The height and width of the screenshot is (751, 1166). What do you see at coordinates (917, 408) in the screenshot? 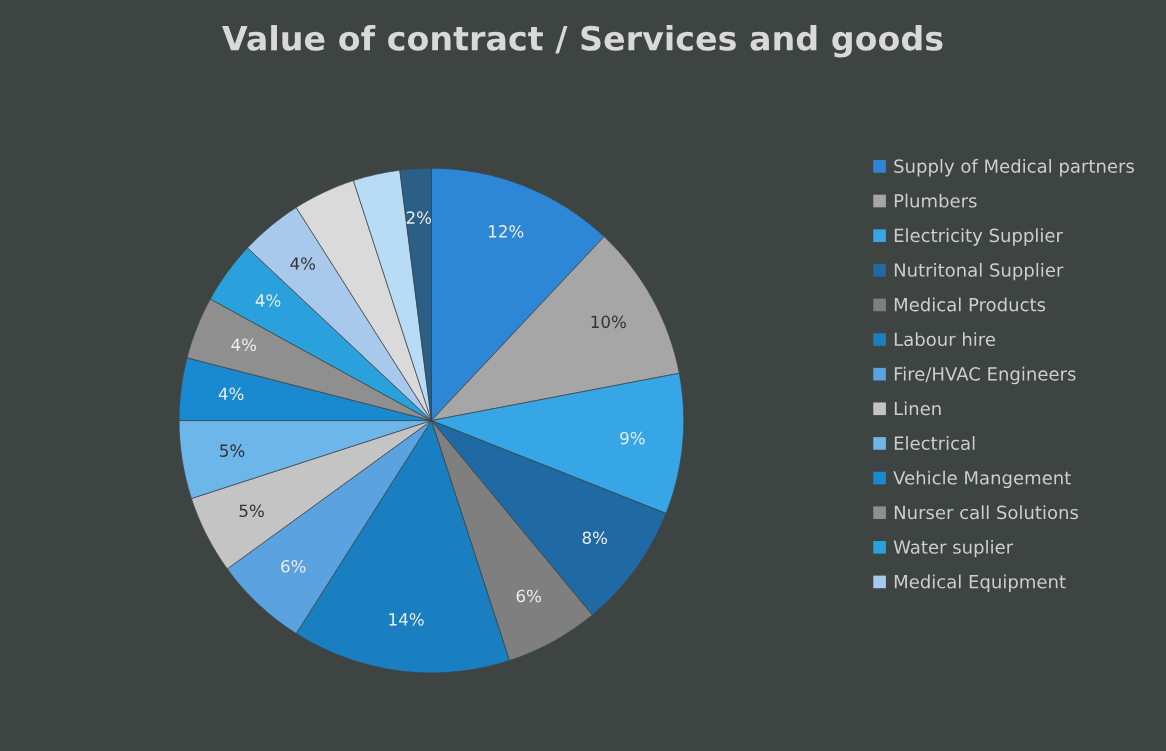
I see `legend-label: Linen` at bounding box center [917, 408].